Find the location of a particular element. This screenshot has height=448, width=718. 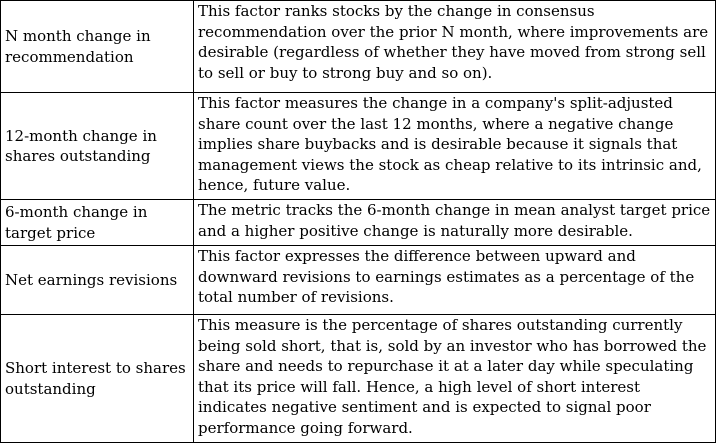

factor-name-cell: 12-month change in shares outstanding is located at coordinates (97, 146).